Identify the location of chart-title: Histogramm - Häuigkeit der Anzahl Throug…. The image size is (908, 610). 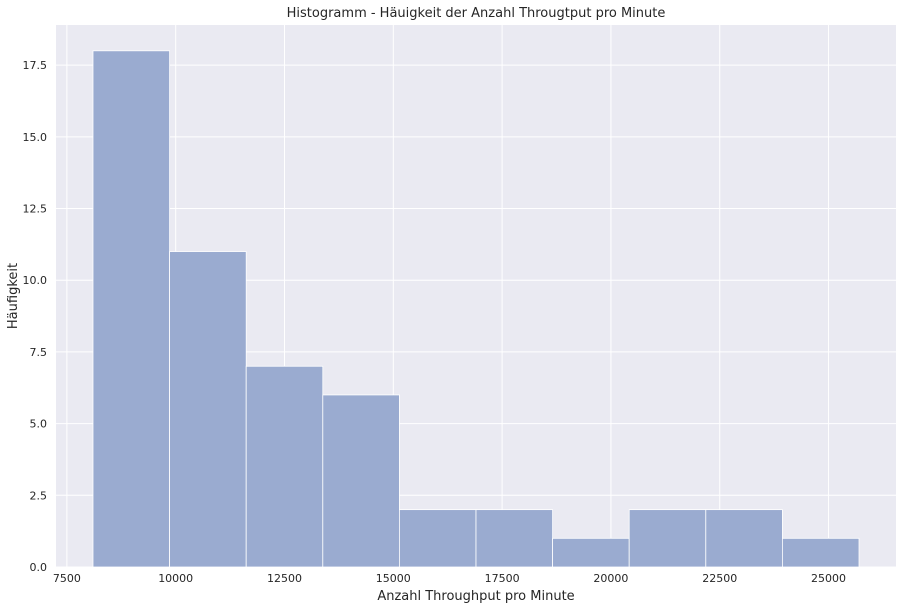
(476, 13).